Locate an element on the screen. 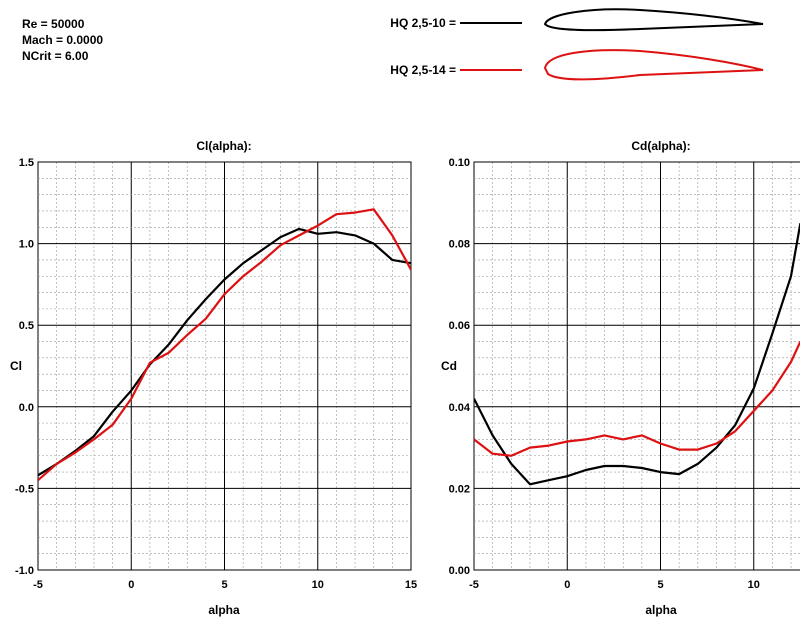 Image resolution: width=800 pixels, height=623 pixels. cd-chart-title: Cd(alpha): is located at coordinates (660, 146).